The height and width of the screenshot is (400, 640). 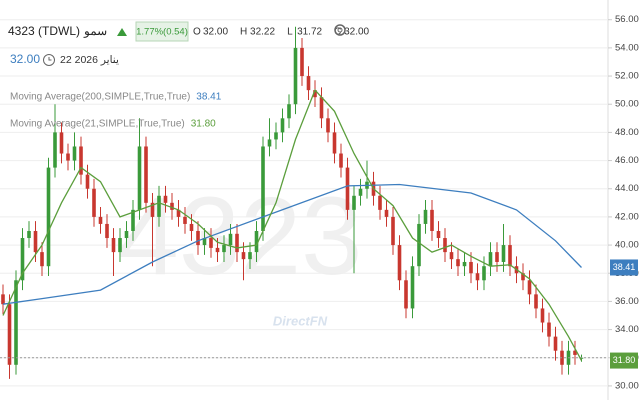 I want to click on legend-value: 31.80, so click(x=203, y=124).